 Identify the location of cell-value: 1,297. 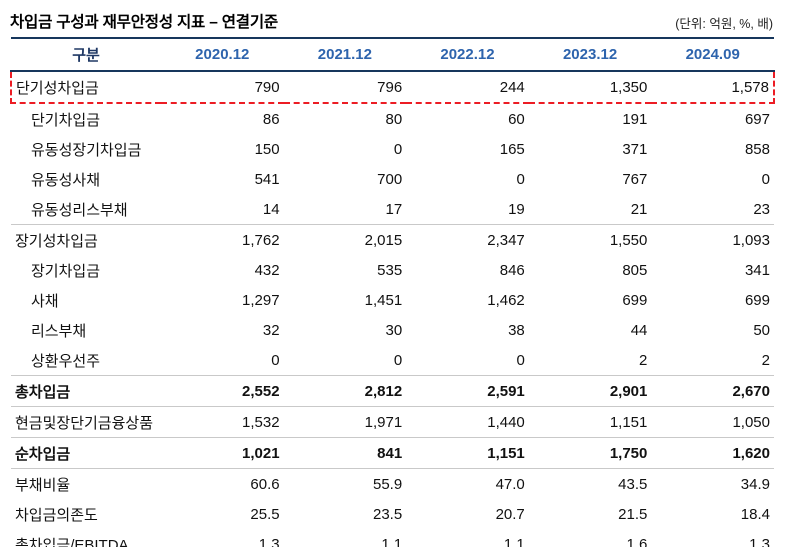
(261, 300).